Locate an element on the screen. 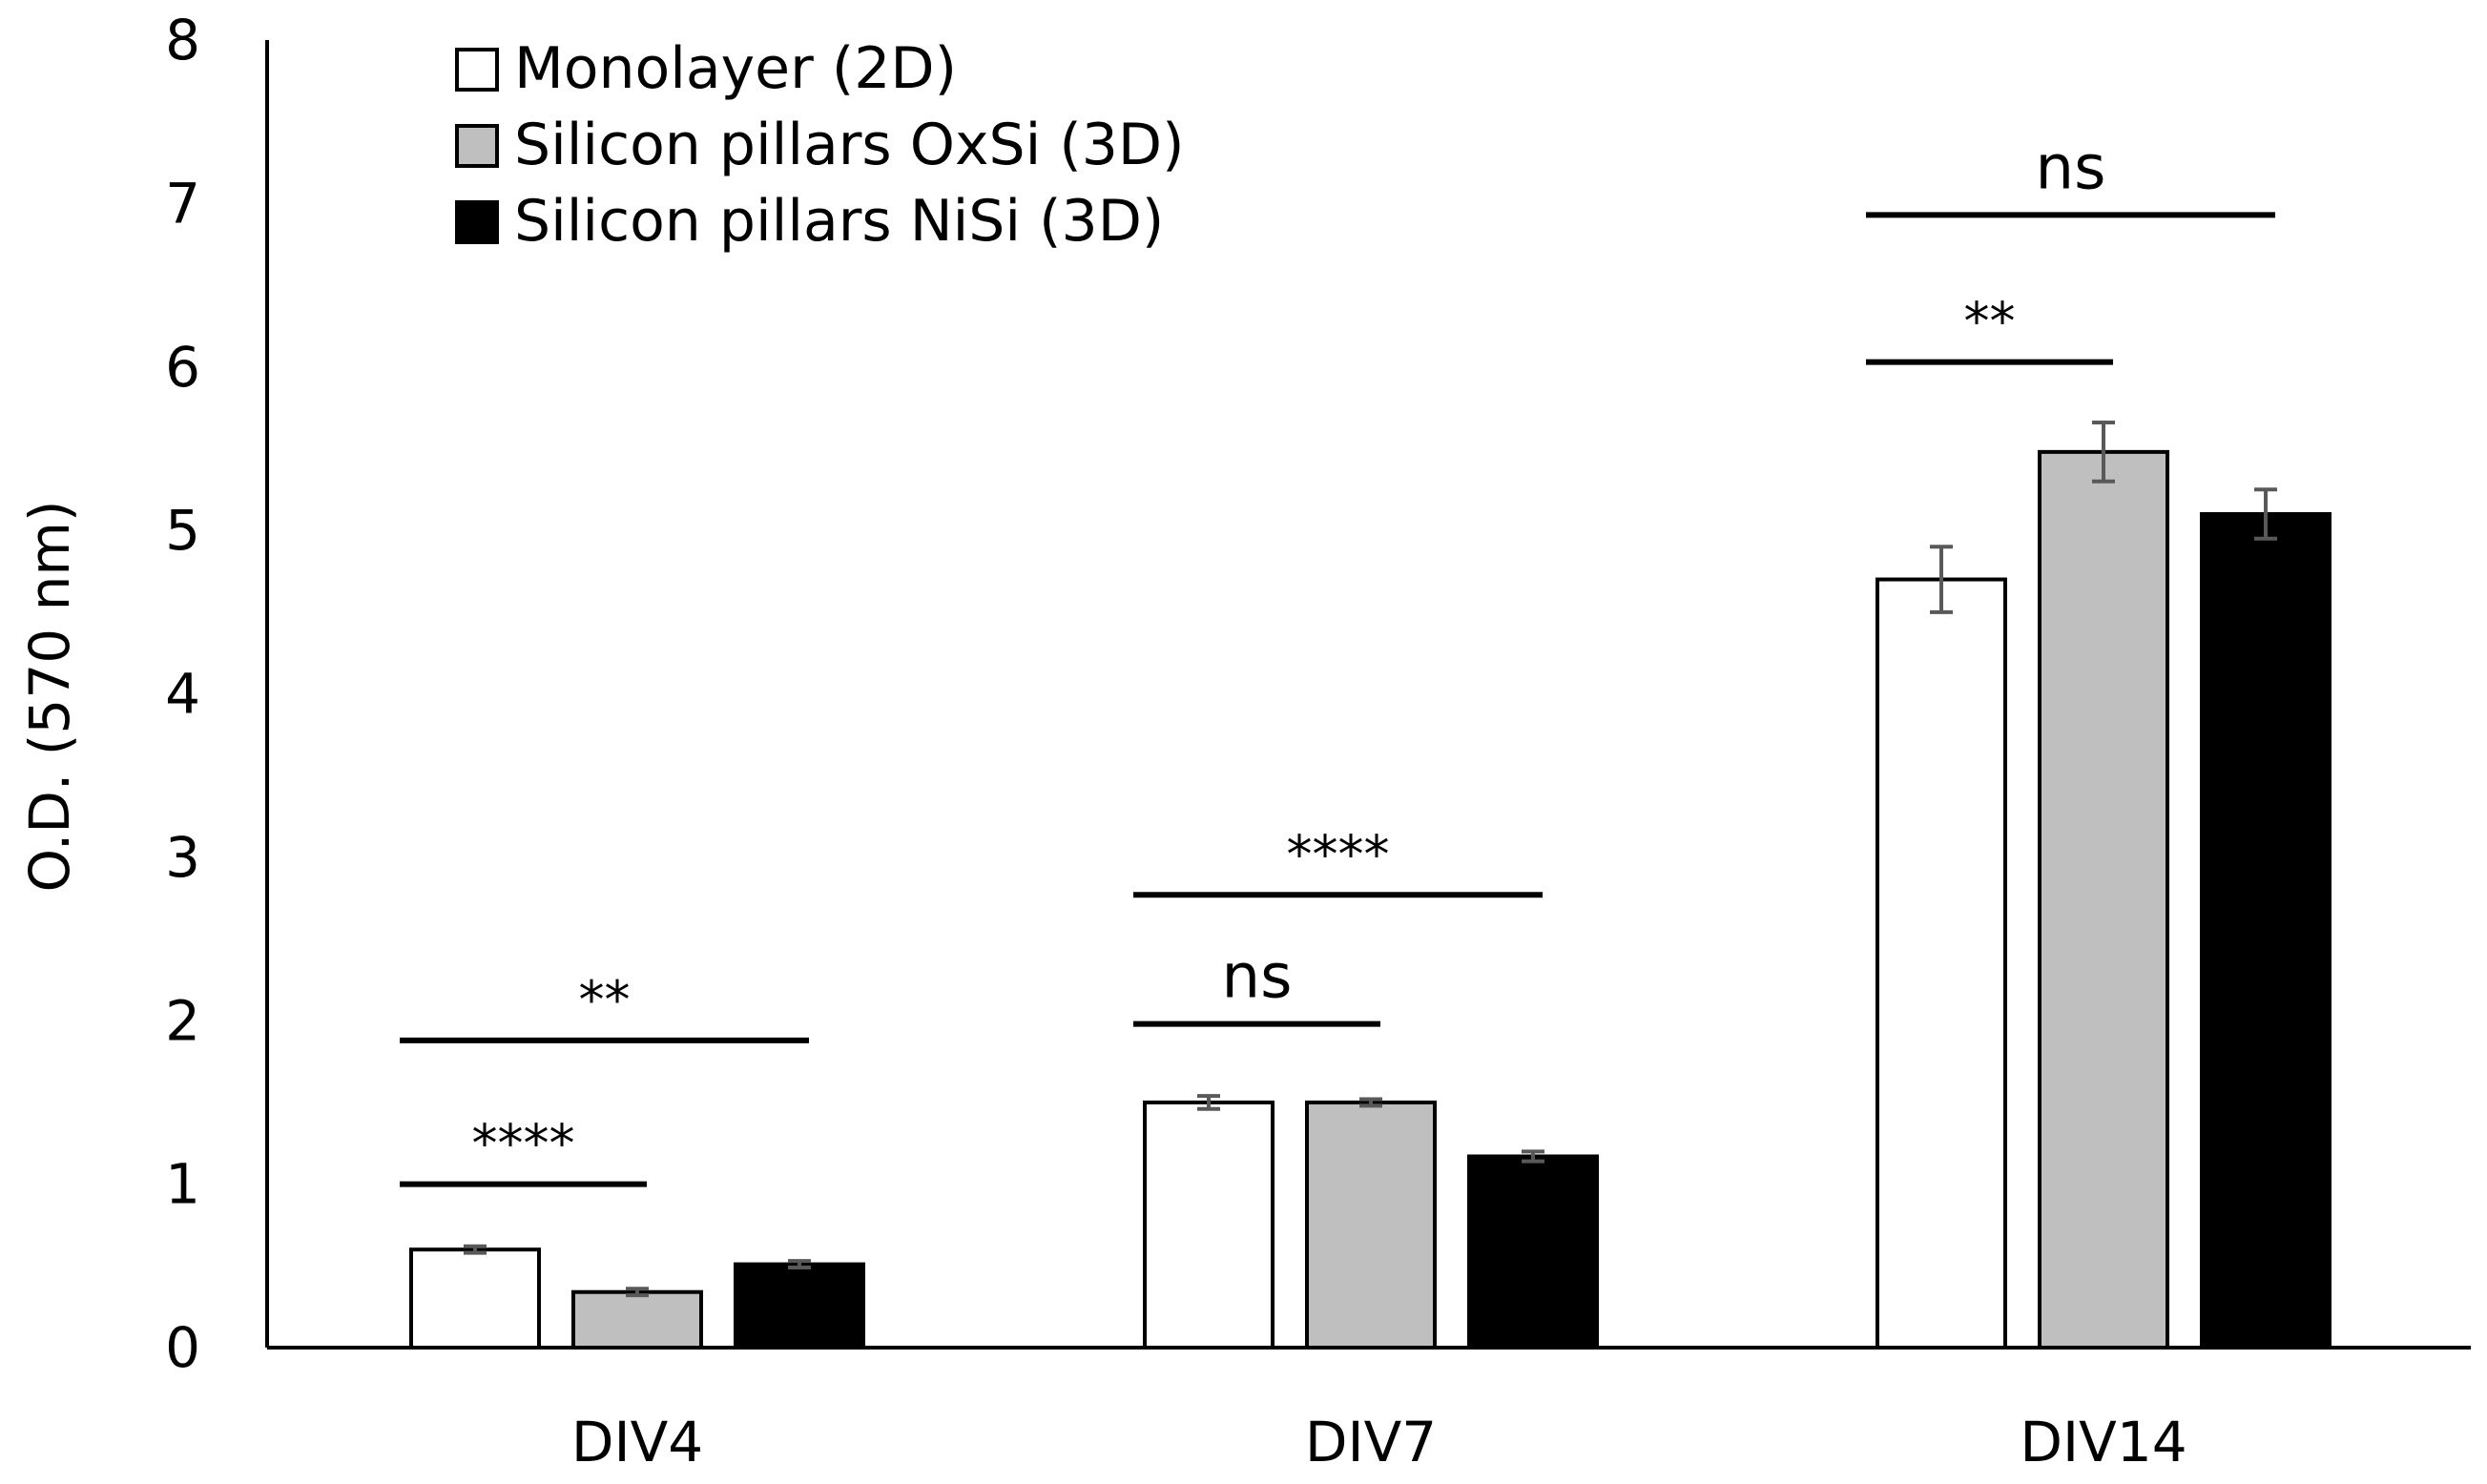 The image size is (2487, 1484). y-tick-label: 8 is located at coordinates (182, 40).